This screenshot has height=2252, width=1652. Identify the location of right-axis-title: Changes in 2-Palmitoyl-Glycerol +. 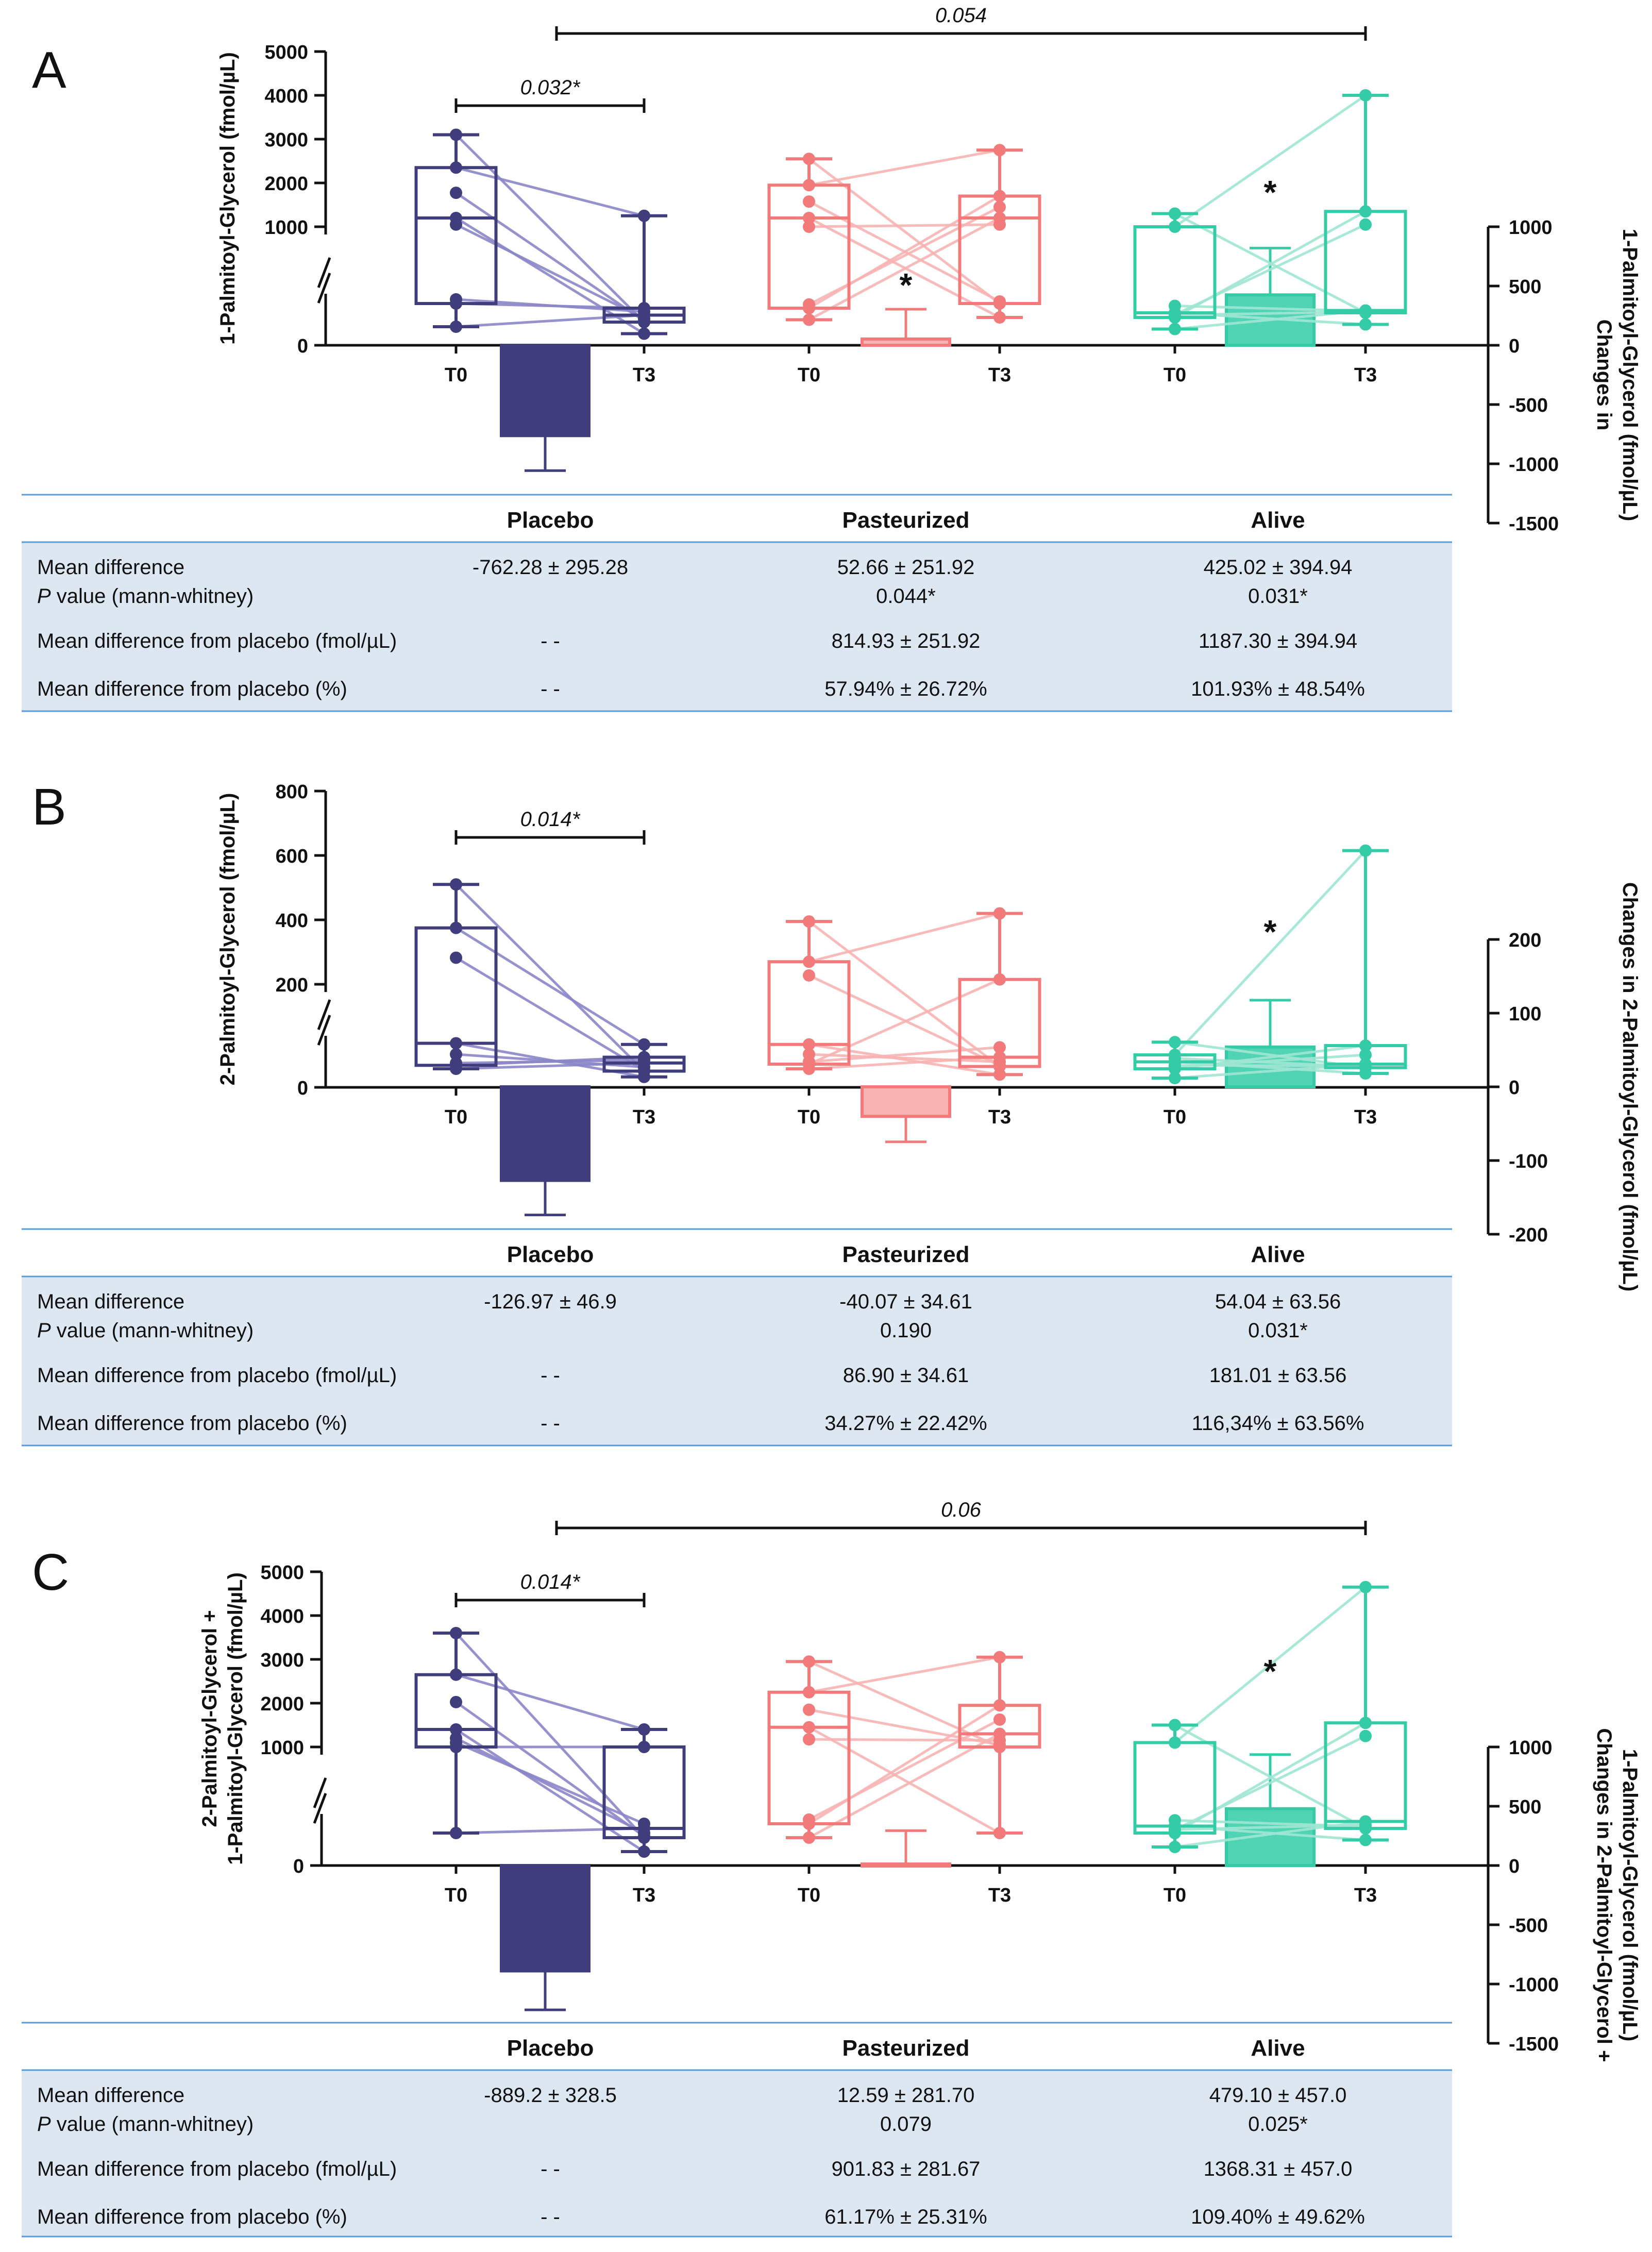
(1604, 1895).